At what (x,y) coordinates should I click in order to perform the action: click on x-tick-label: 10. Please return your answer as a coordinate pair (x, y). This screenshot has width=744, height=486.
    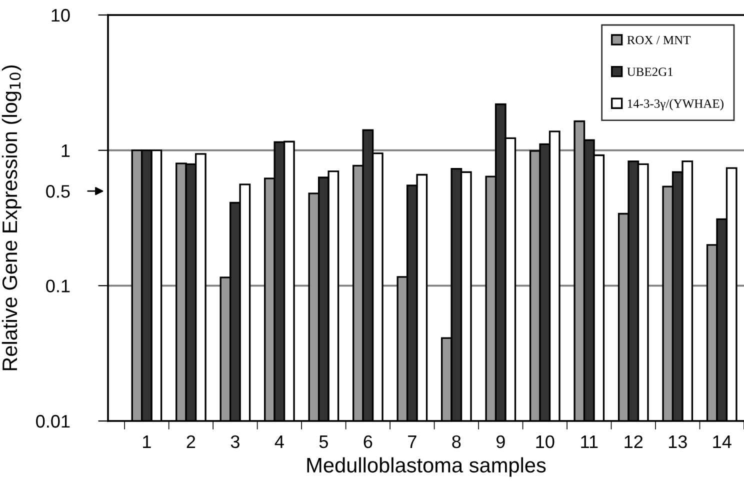
    Looking at the image, I should click on (545, 441).